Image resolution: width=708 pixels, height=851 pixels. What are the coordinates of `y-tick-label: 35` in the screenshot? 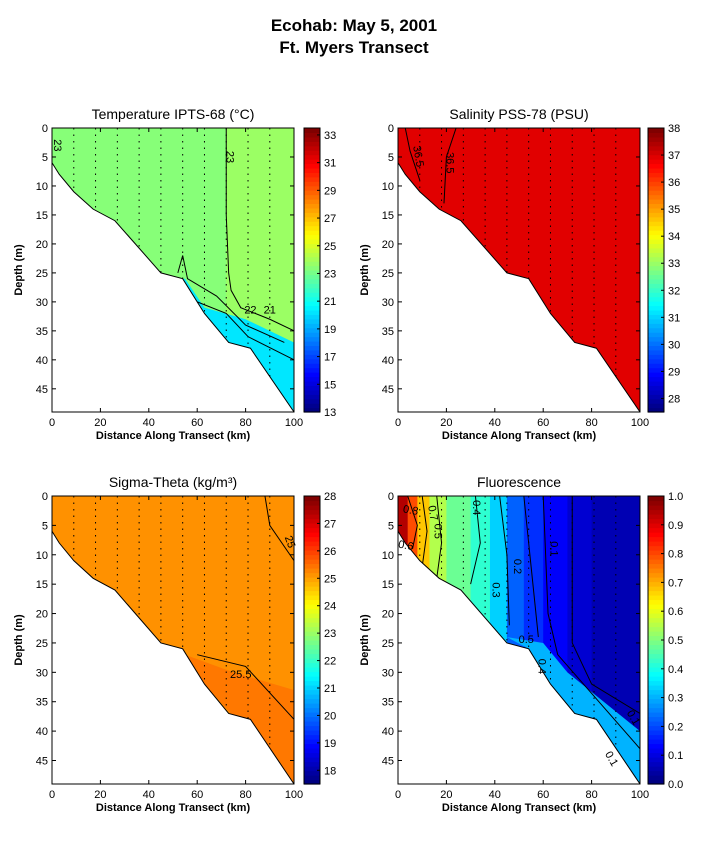 It's located at (388, 332).